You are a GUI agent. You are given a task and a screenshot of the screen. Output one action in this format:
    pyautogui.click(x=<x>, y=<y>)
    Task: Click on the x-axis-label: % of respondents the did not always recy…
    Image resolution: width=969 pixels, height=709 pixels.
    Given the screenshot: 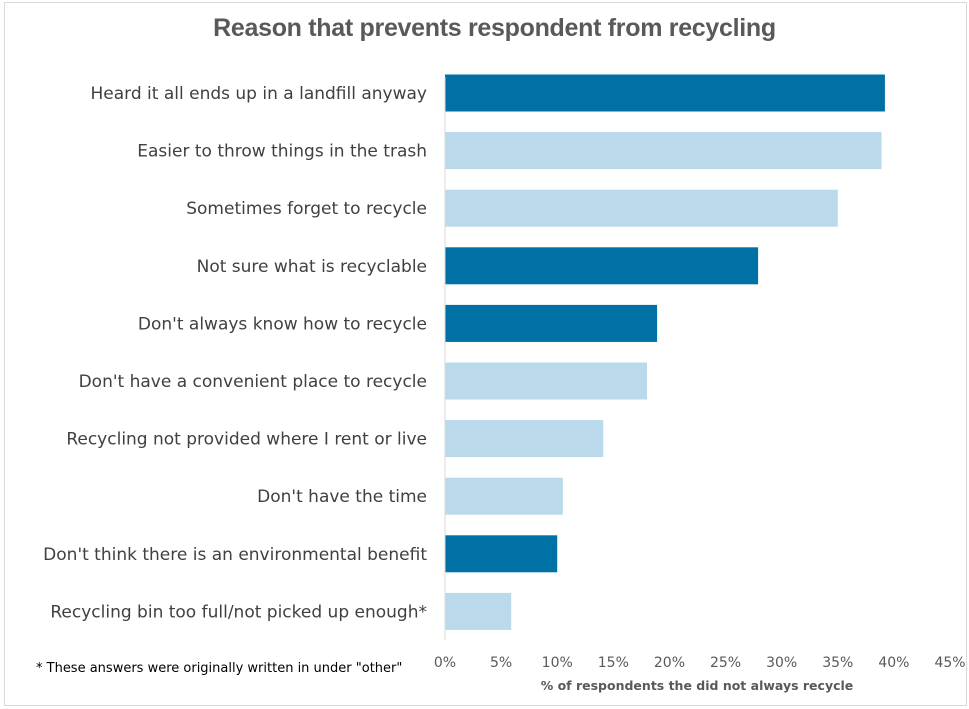 What is the action you would take?
    pyautogui.click(x=697, y=685)
    